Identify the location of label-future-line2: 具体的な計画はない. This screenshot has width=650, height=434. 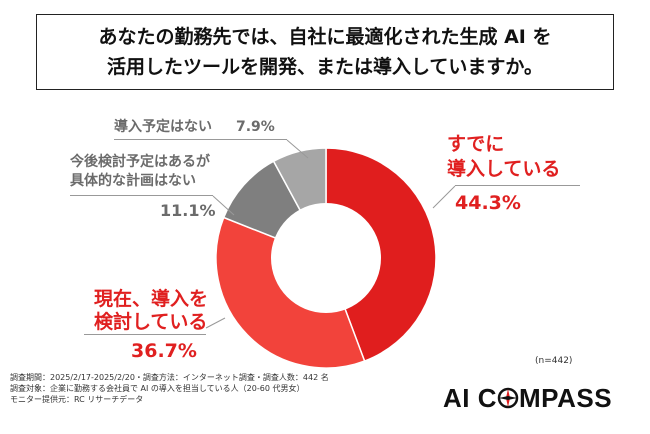
(133, 181).